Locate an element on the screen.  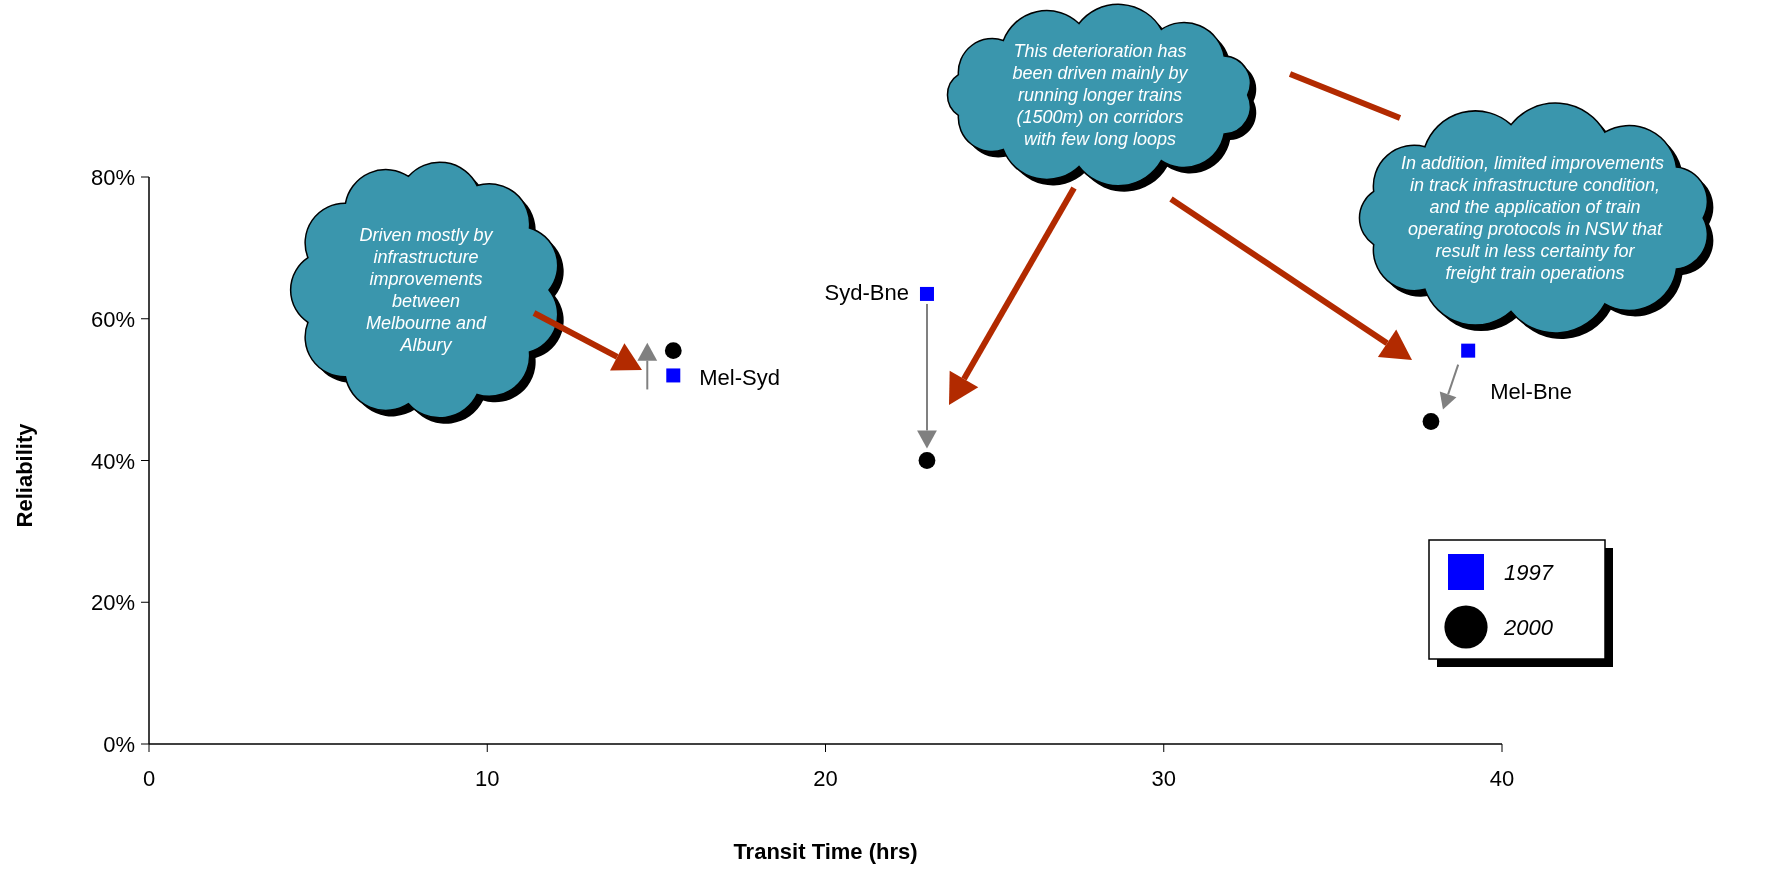
x-tick-label: 30 is located at coordinates (1163, 778).